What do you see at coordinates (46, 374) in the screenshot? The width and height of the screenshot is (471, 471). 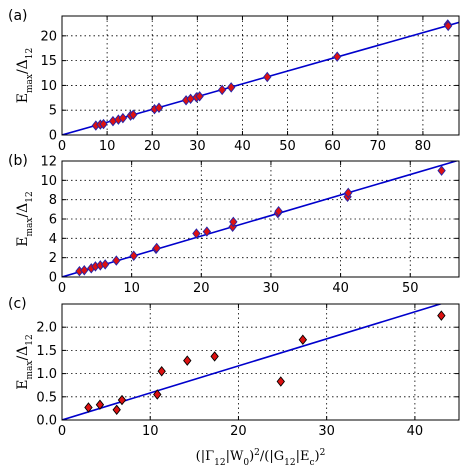 I see `y-tick-label: 1.0` at bounding box center [46, 374].